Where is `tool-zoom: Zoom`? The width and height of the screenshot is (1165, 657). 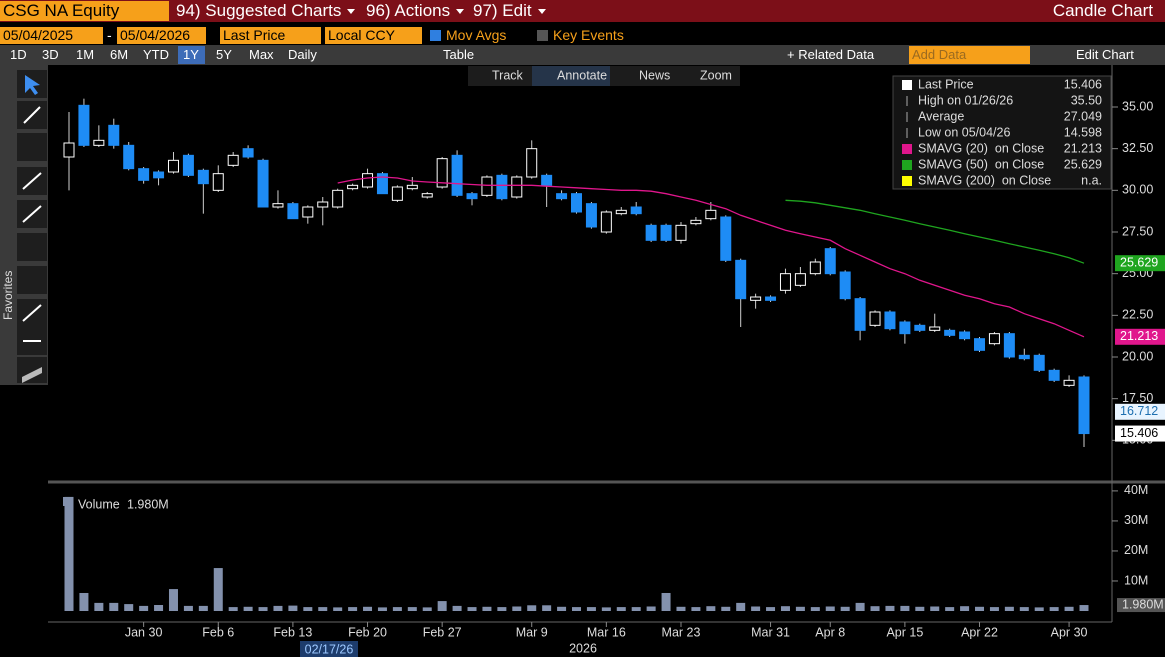
tool-zoom: Zoom is located at coordinates (716, 75).